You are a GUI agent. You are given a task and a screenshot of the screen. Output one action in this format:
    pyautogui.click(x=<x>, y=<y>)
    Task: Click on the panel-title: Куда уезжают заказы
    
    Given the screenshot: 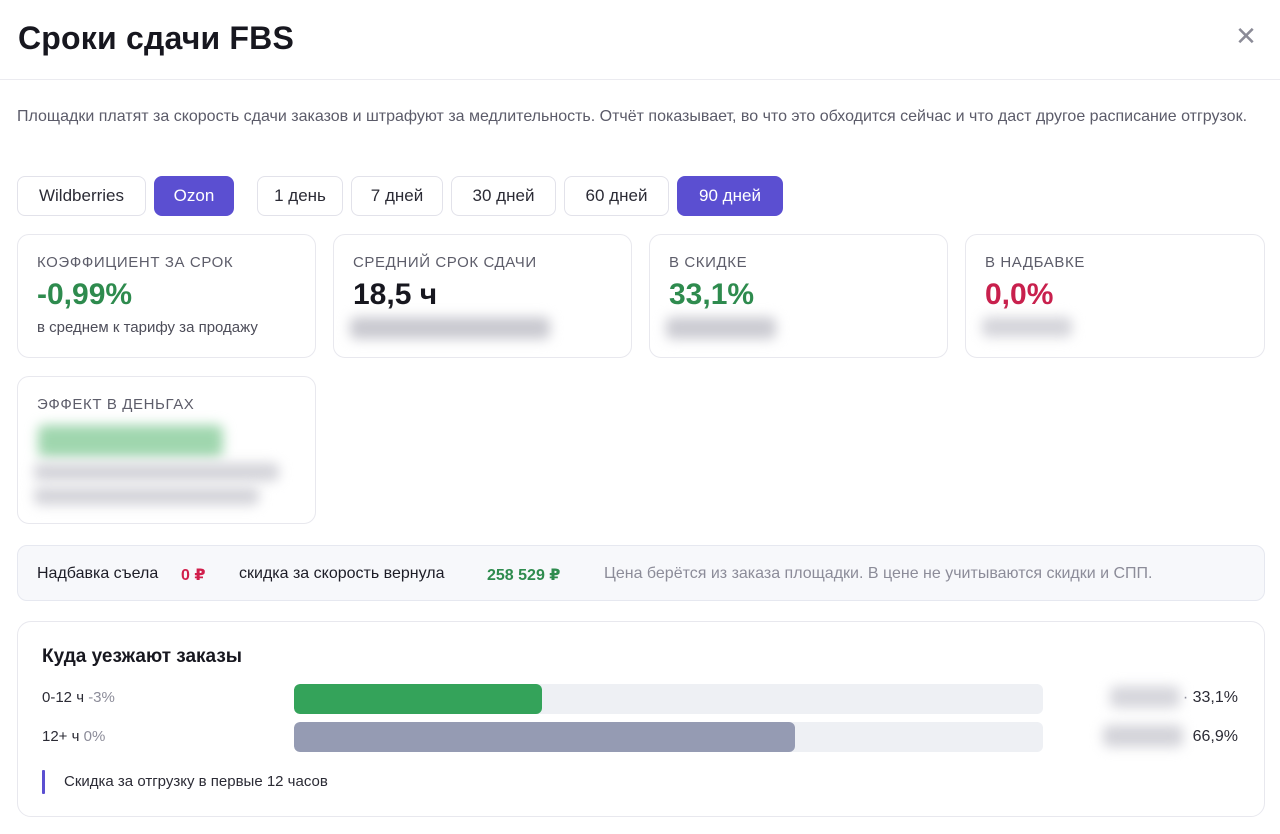 What is the action you would take?
    pyautogui.click(x=142, y=656)
    